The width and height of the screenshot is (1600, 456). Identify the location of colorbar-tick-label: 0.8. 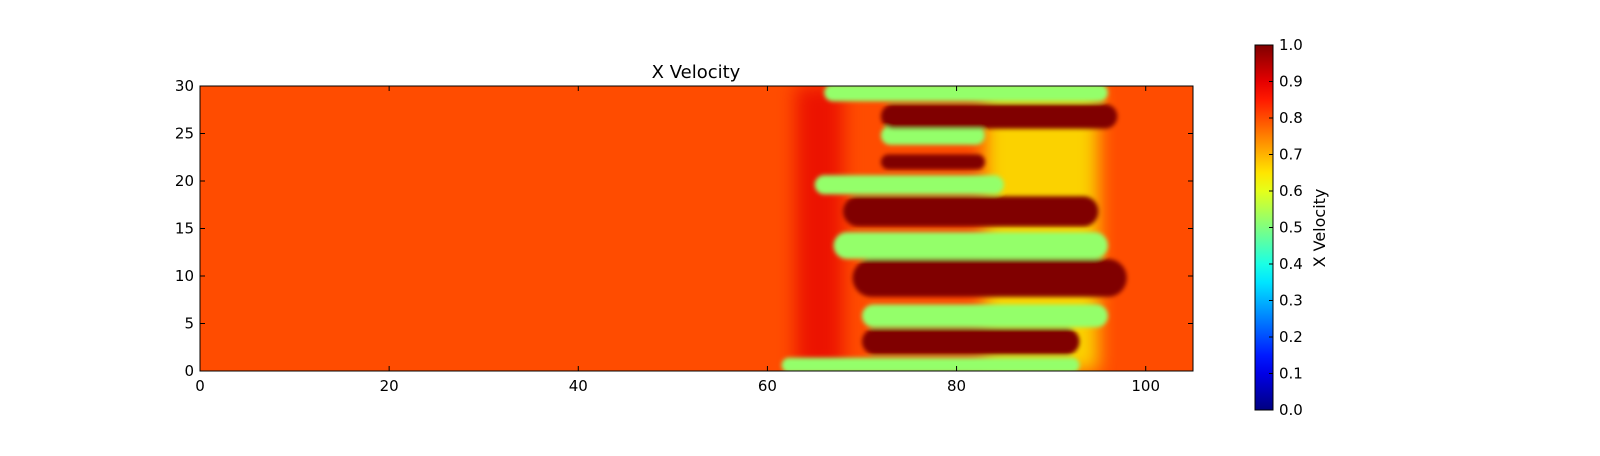
(1291, 118).